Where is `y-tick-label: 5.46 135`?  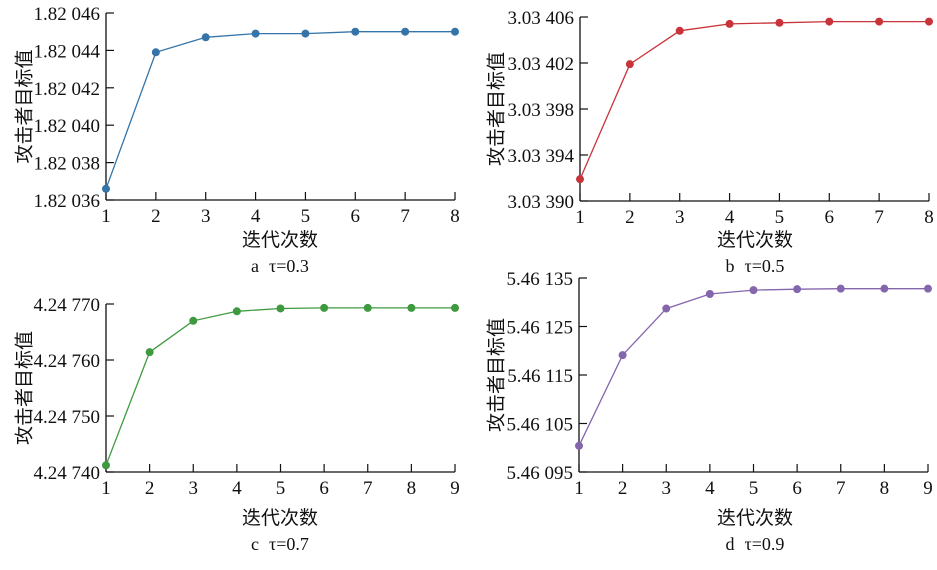 y-tick-label: 5.46 135 is located at coordinates (540, 279).